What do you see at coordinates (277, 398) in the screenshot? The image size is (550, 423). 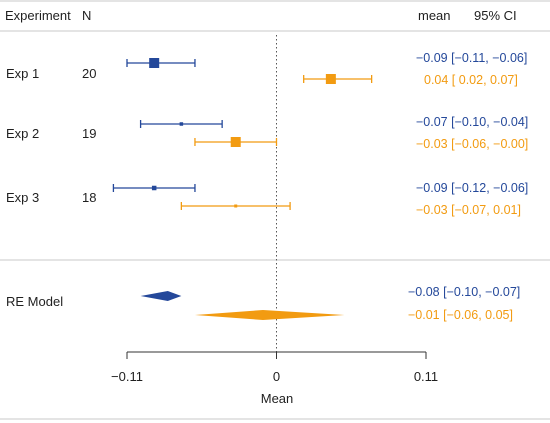 I see `x-axis-title: Mean` at bounding box center [277, 398].